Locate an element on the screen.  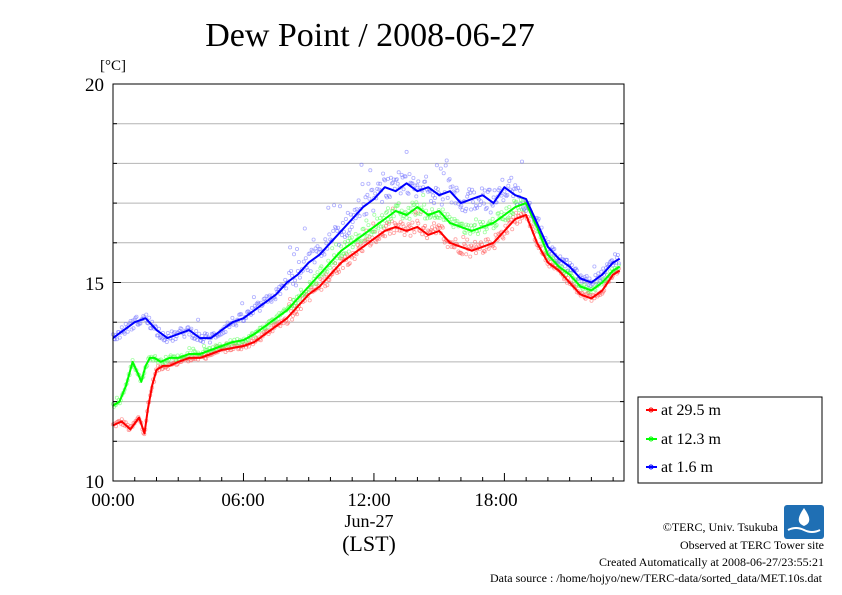
legend: at 29.5 m at 12.3 m at 1.6 m is located at coordinates (730, 440).